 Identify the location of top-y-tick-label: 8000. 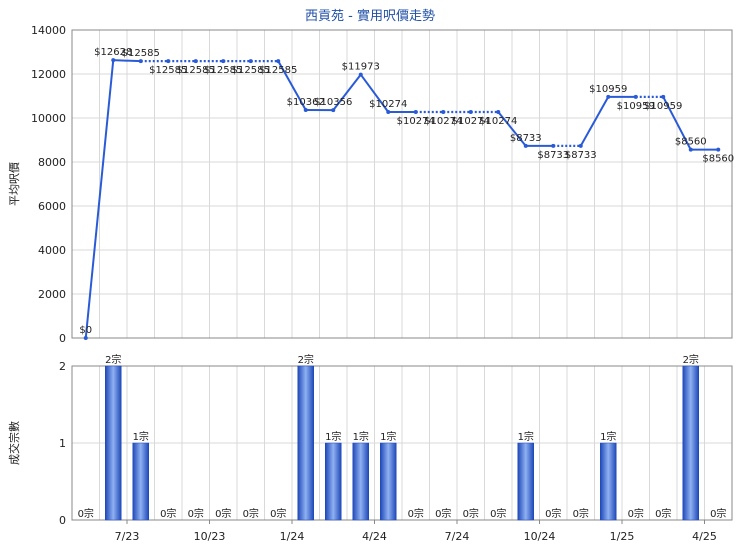
(52, 162).